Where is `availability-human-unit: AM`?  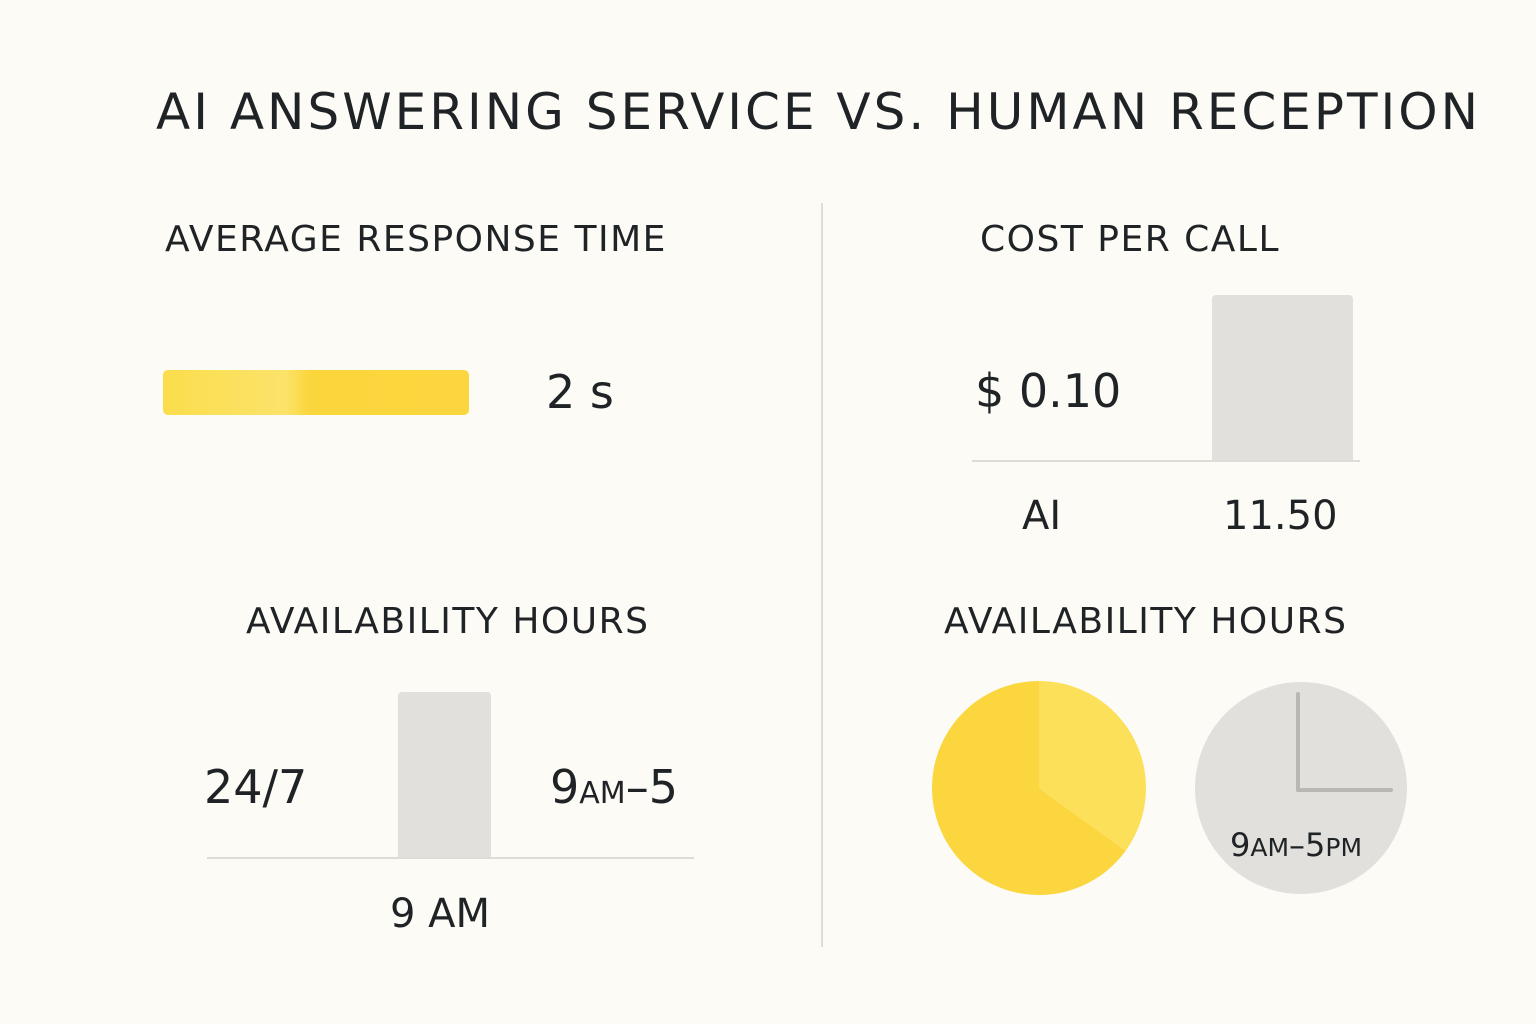 availability-human-unit: AM is located at coordinates (602, 793).